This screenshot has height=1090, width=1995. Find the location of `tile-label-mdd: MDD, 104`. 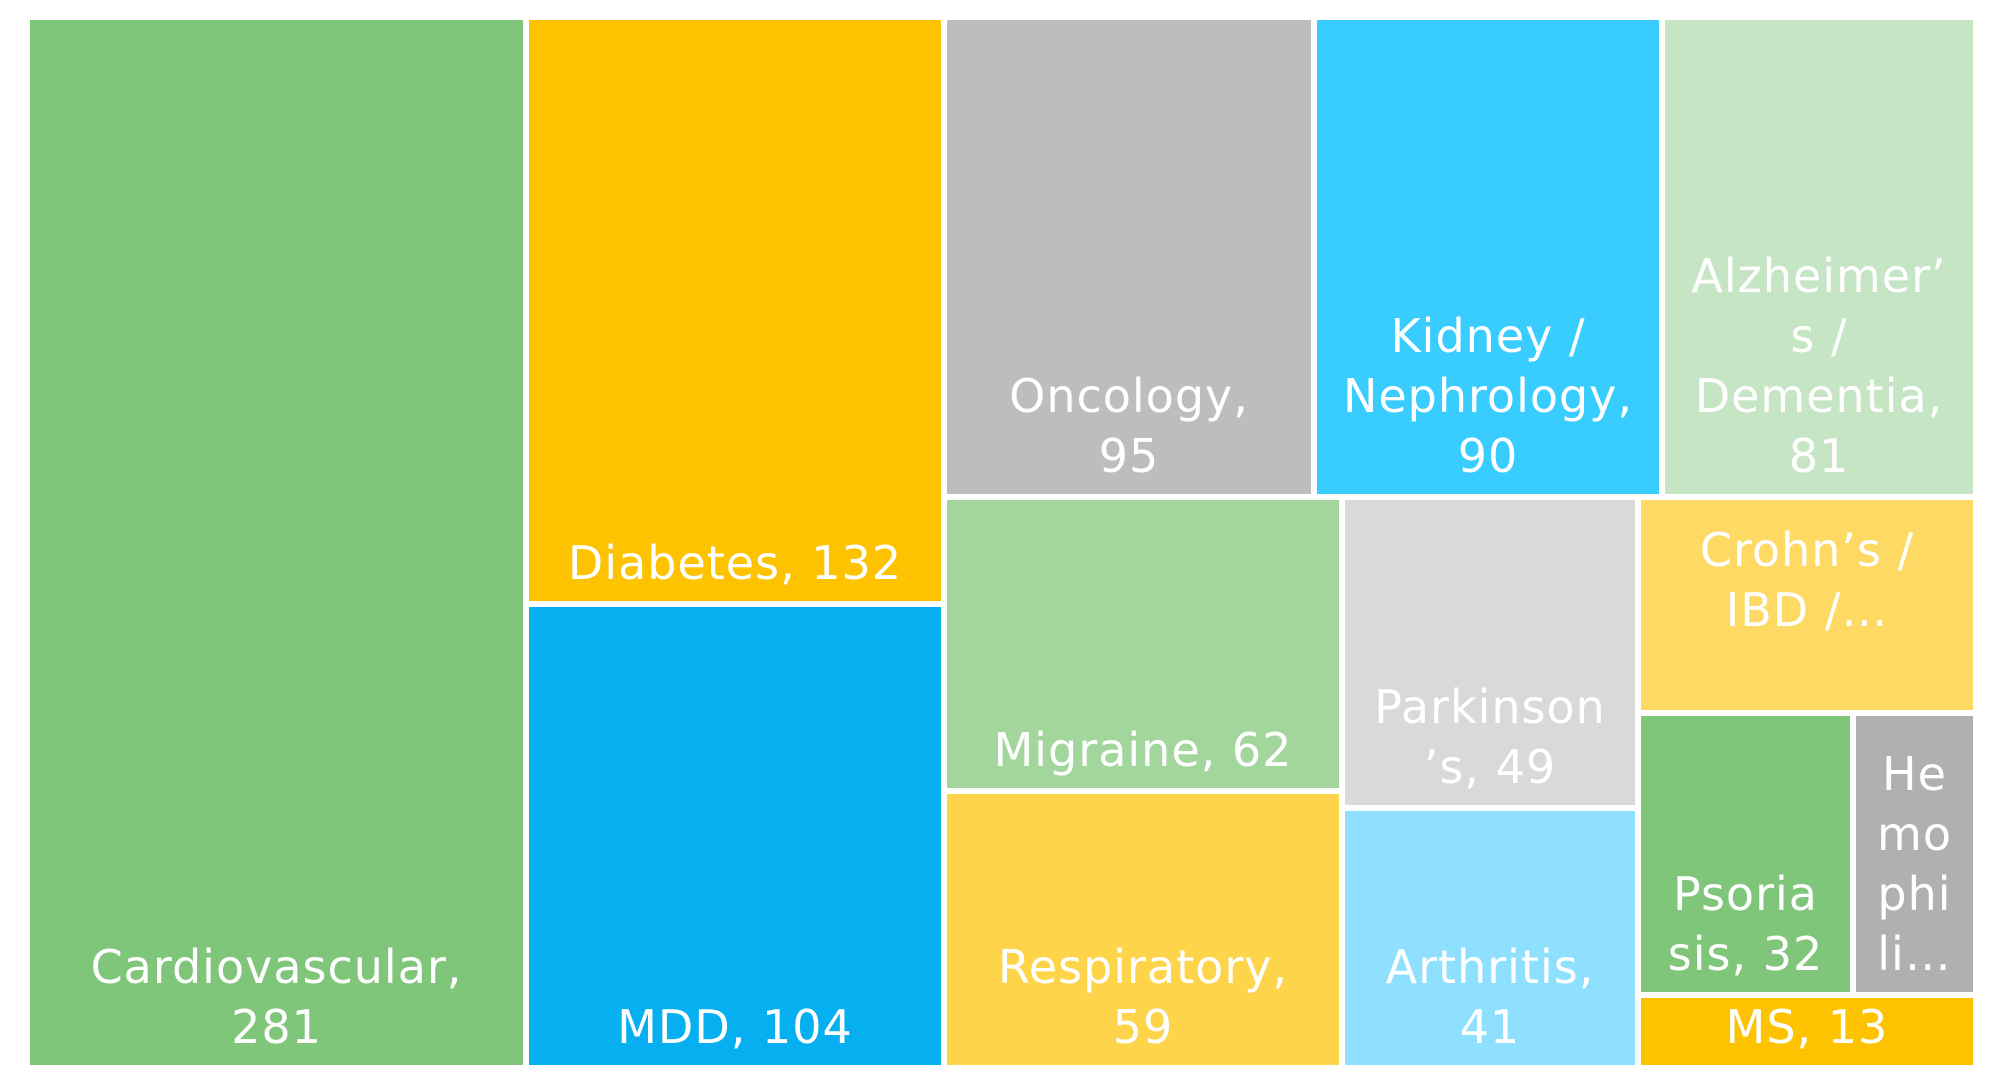

tile-label-mdd: MDD, 104 is located at coordinates (735, 1027).